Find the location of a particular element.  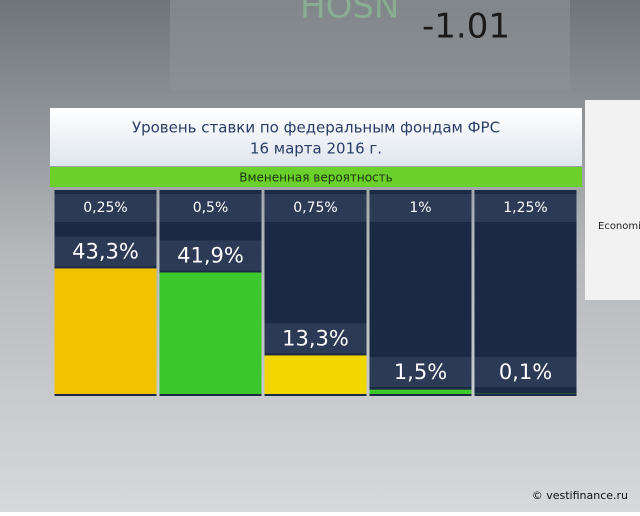

value-label: 1,5% is located at coordinates (420, 372).